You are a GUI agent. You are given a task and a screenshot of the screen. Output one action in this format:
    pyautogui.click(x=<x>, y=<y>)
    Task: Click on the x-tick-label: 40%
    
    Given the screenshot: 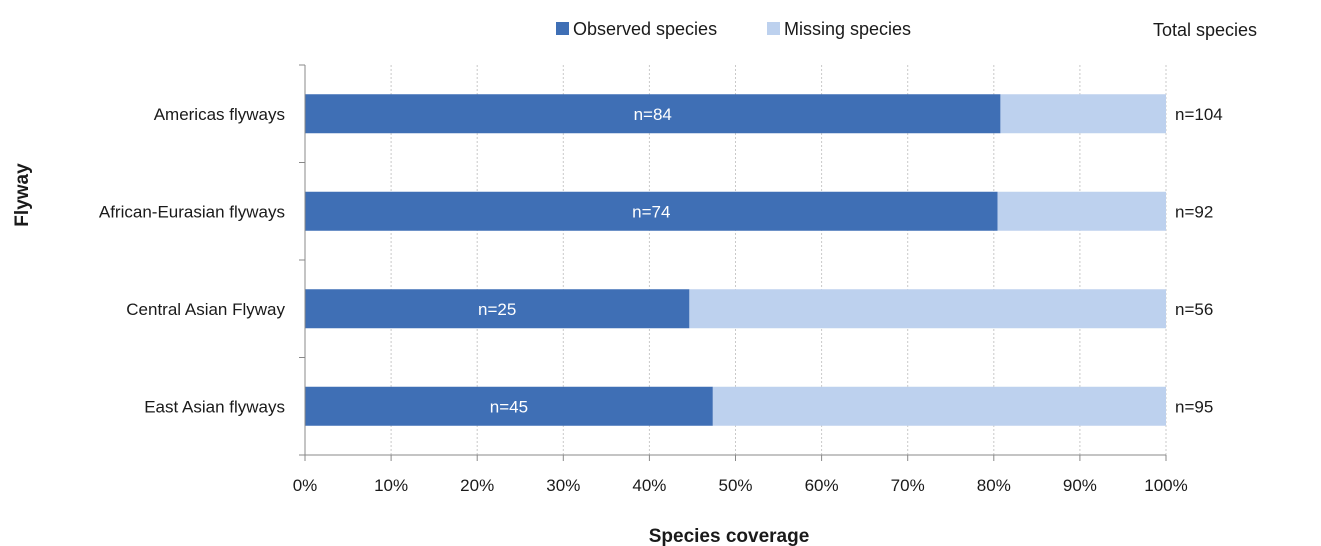 What is the action you would take?
    pyautogui.click(x=649, y=485)
    